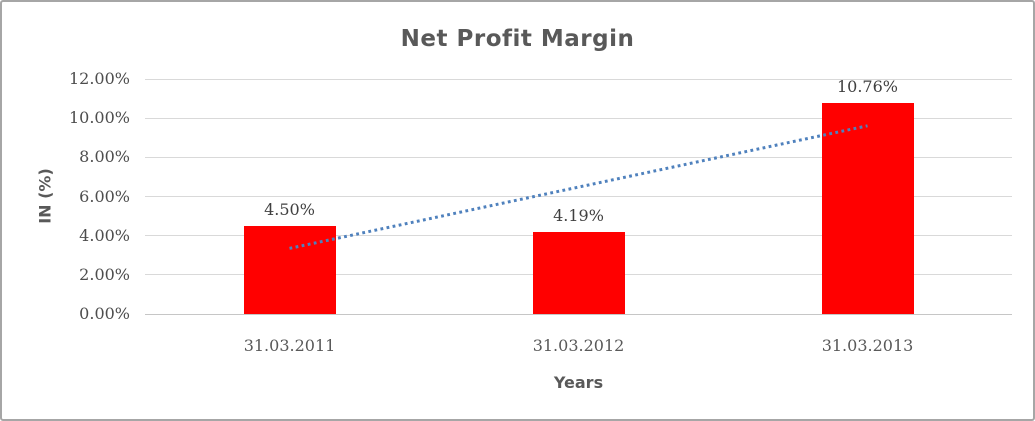  What do you see at coordinates (99, 78) in the screenshot?
I see `y-tick-label: 12.00%` at bounding box center [99, 78].